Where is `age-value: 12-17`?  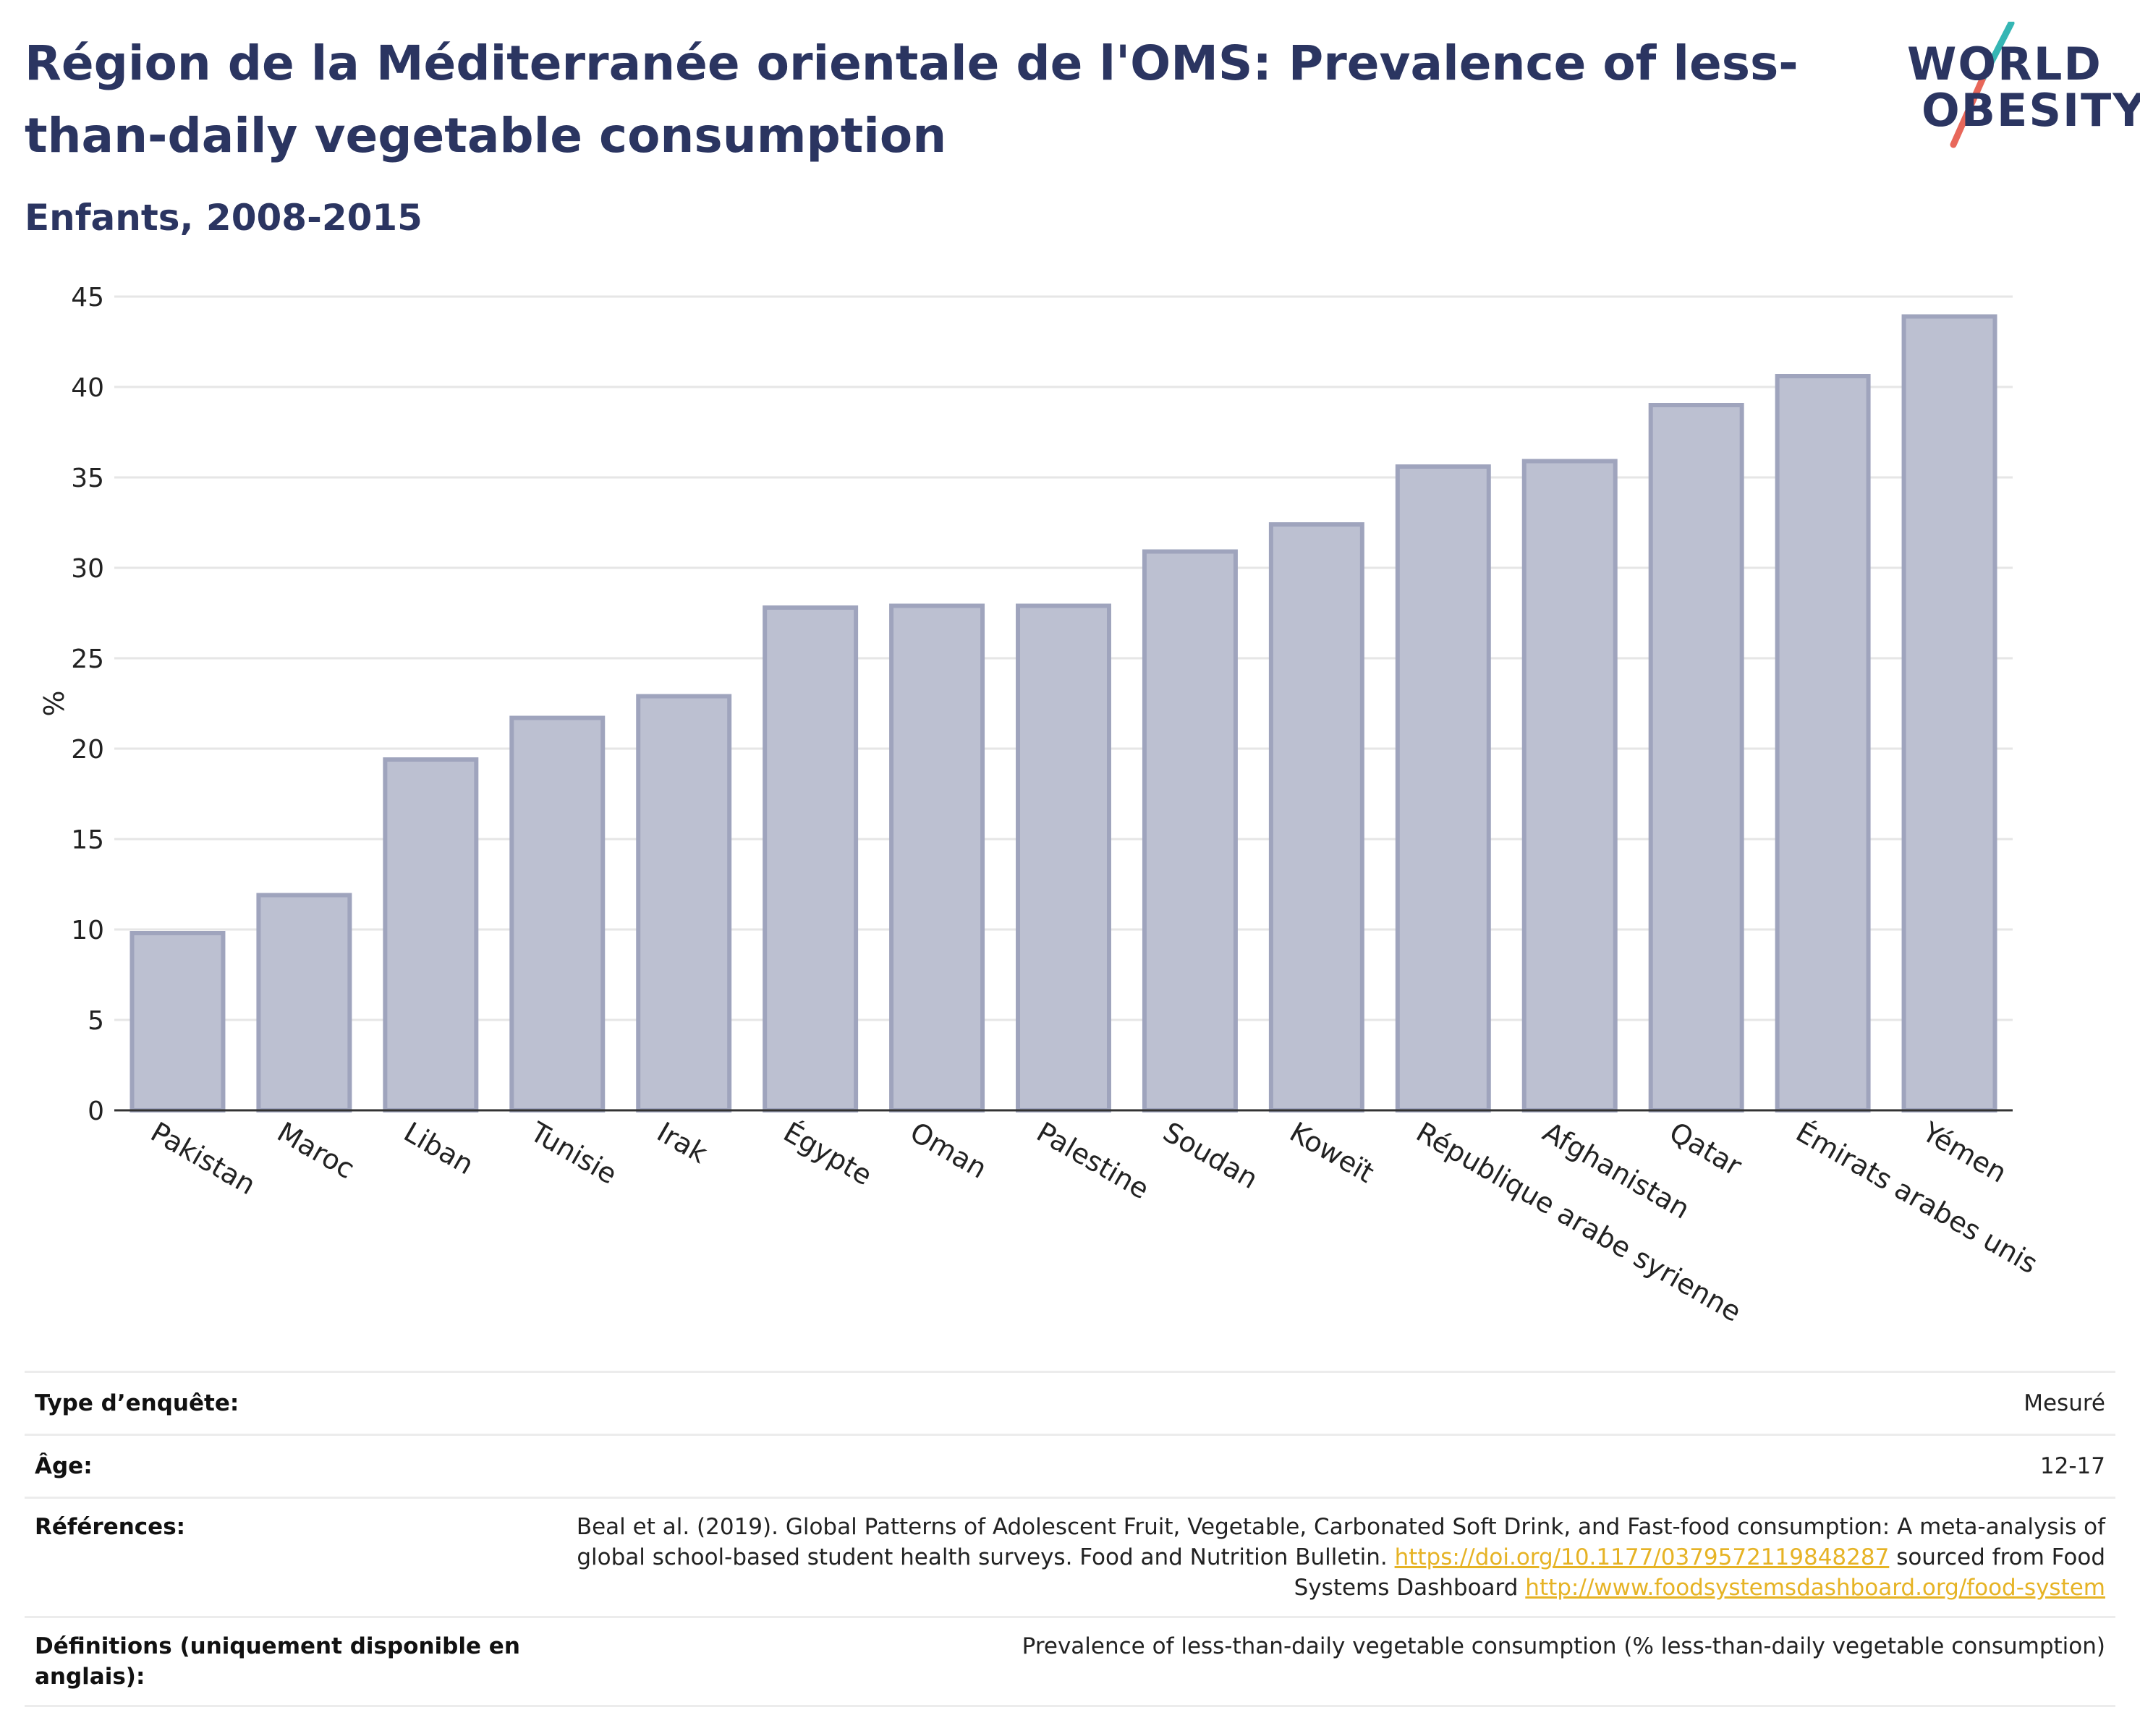 age-value: 12-17 is located at coordinates (2072, 1466).